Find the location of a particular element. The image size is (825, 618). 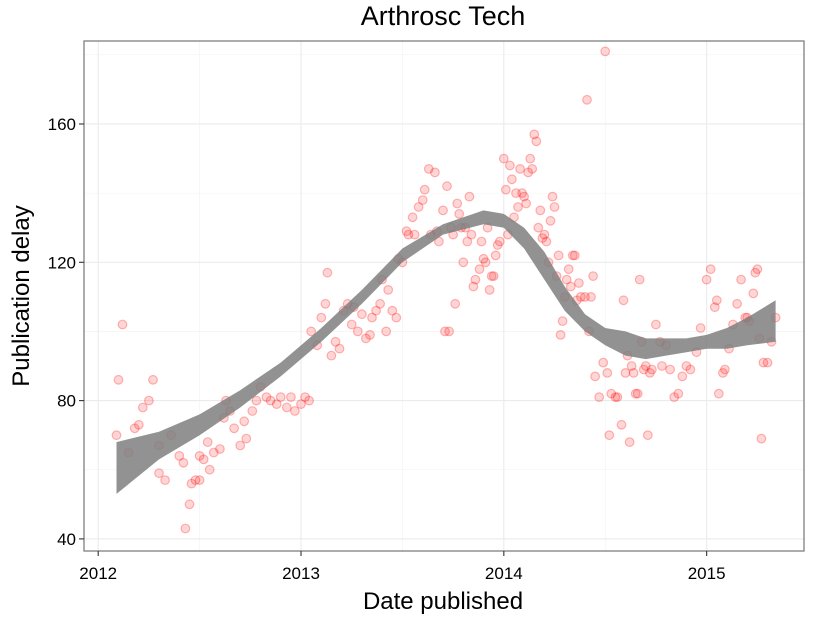

x-tick-label: 2015 is located at coordinates (707, 573).